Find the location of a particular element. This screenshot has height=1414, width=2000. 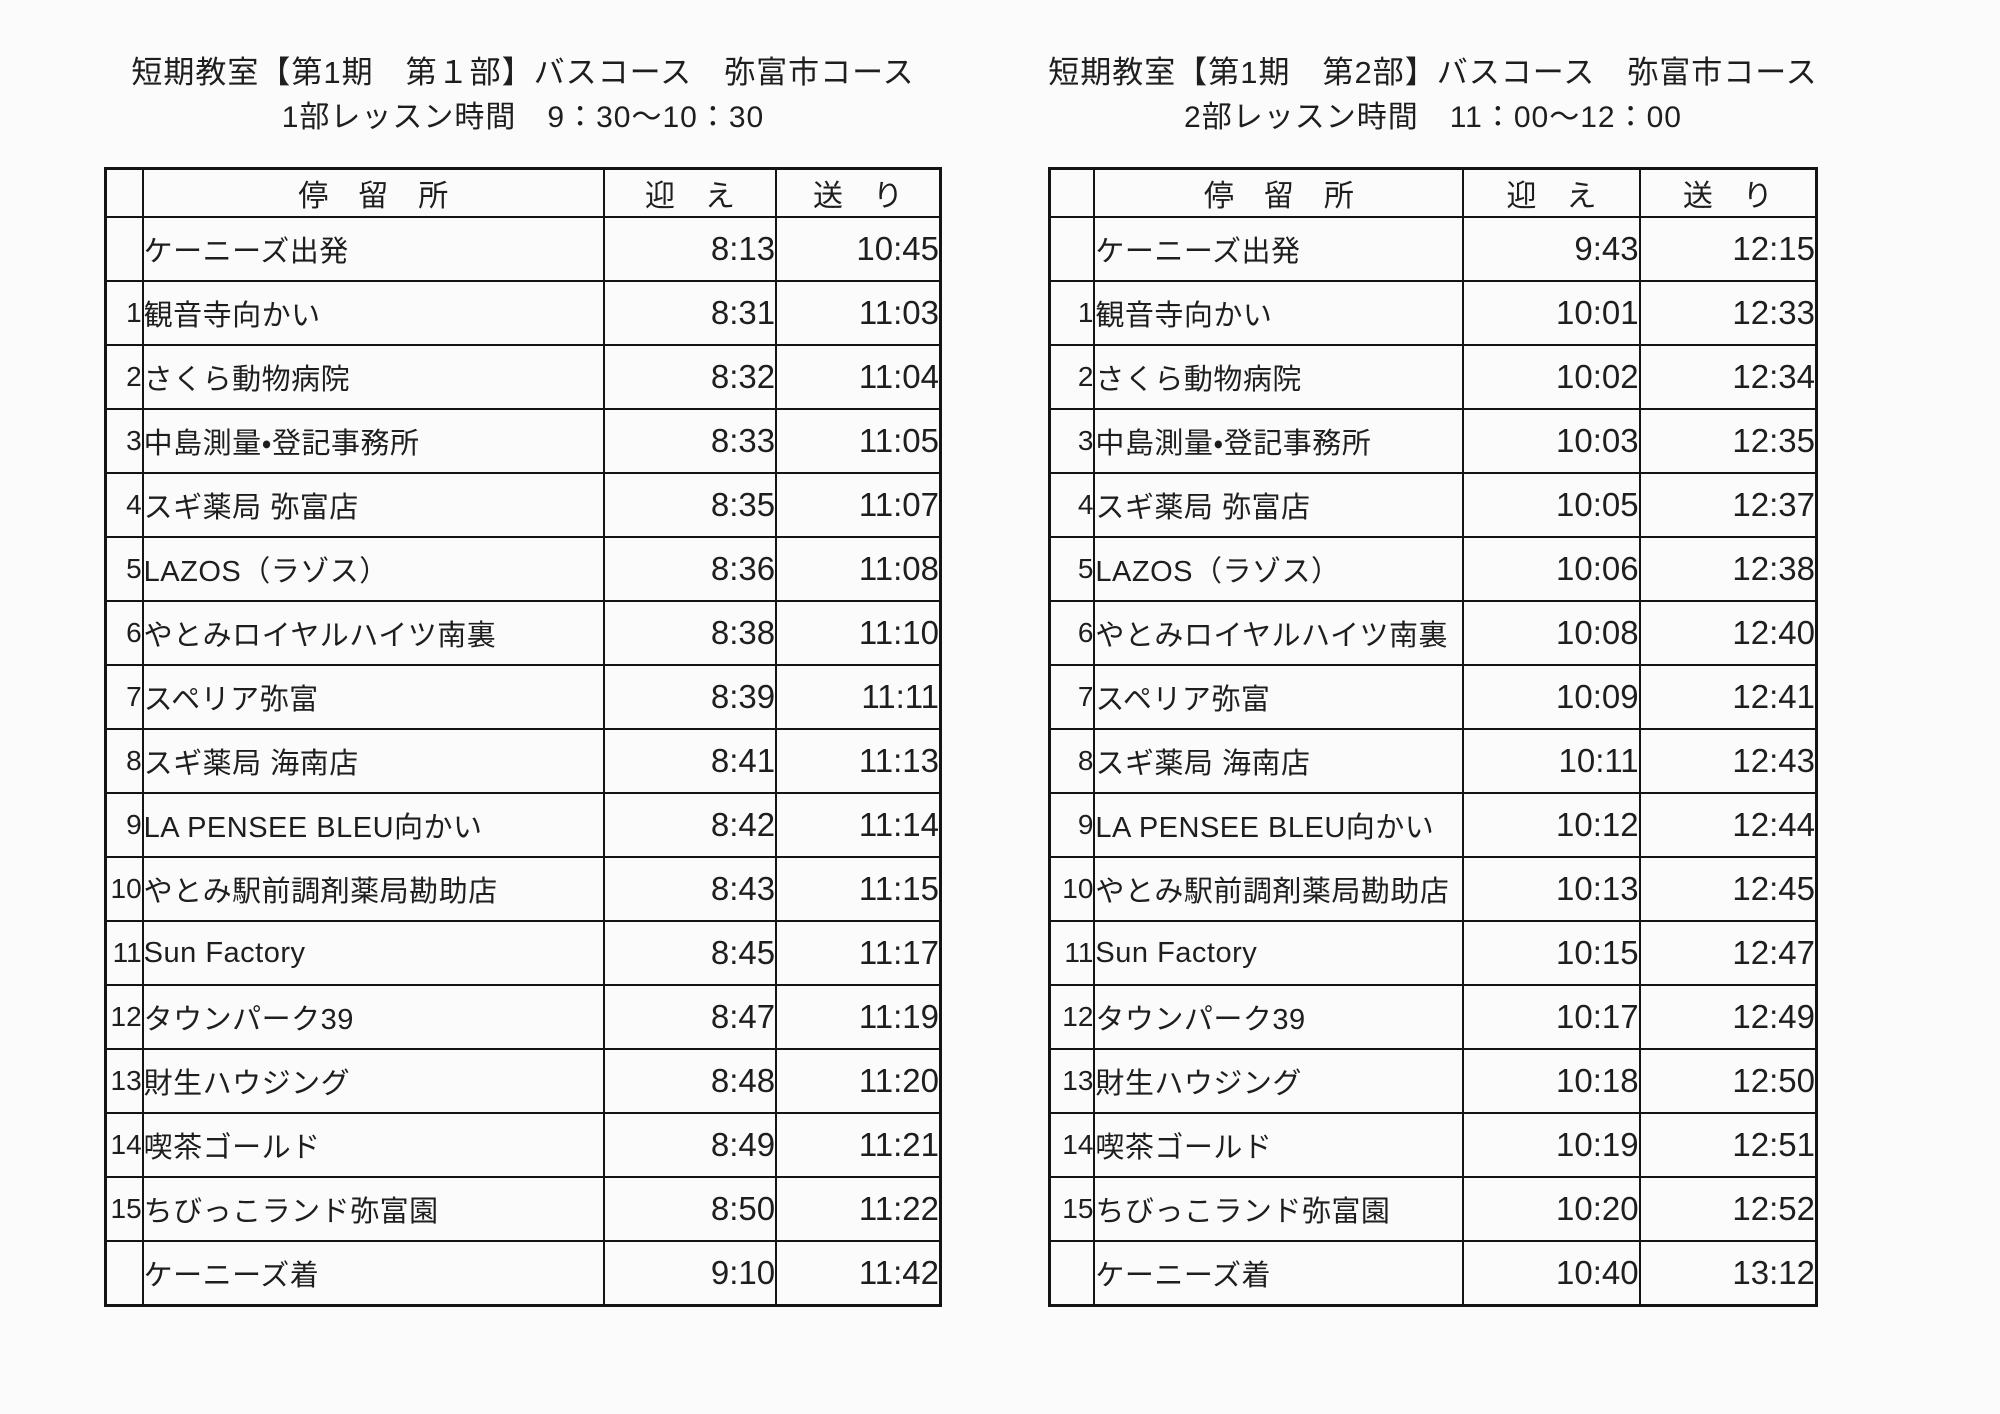

stop-row: 15 ちびっこランド弥富園 10:20 12:52 is located at coordinates (1433, 1209).